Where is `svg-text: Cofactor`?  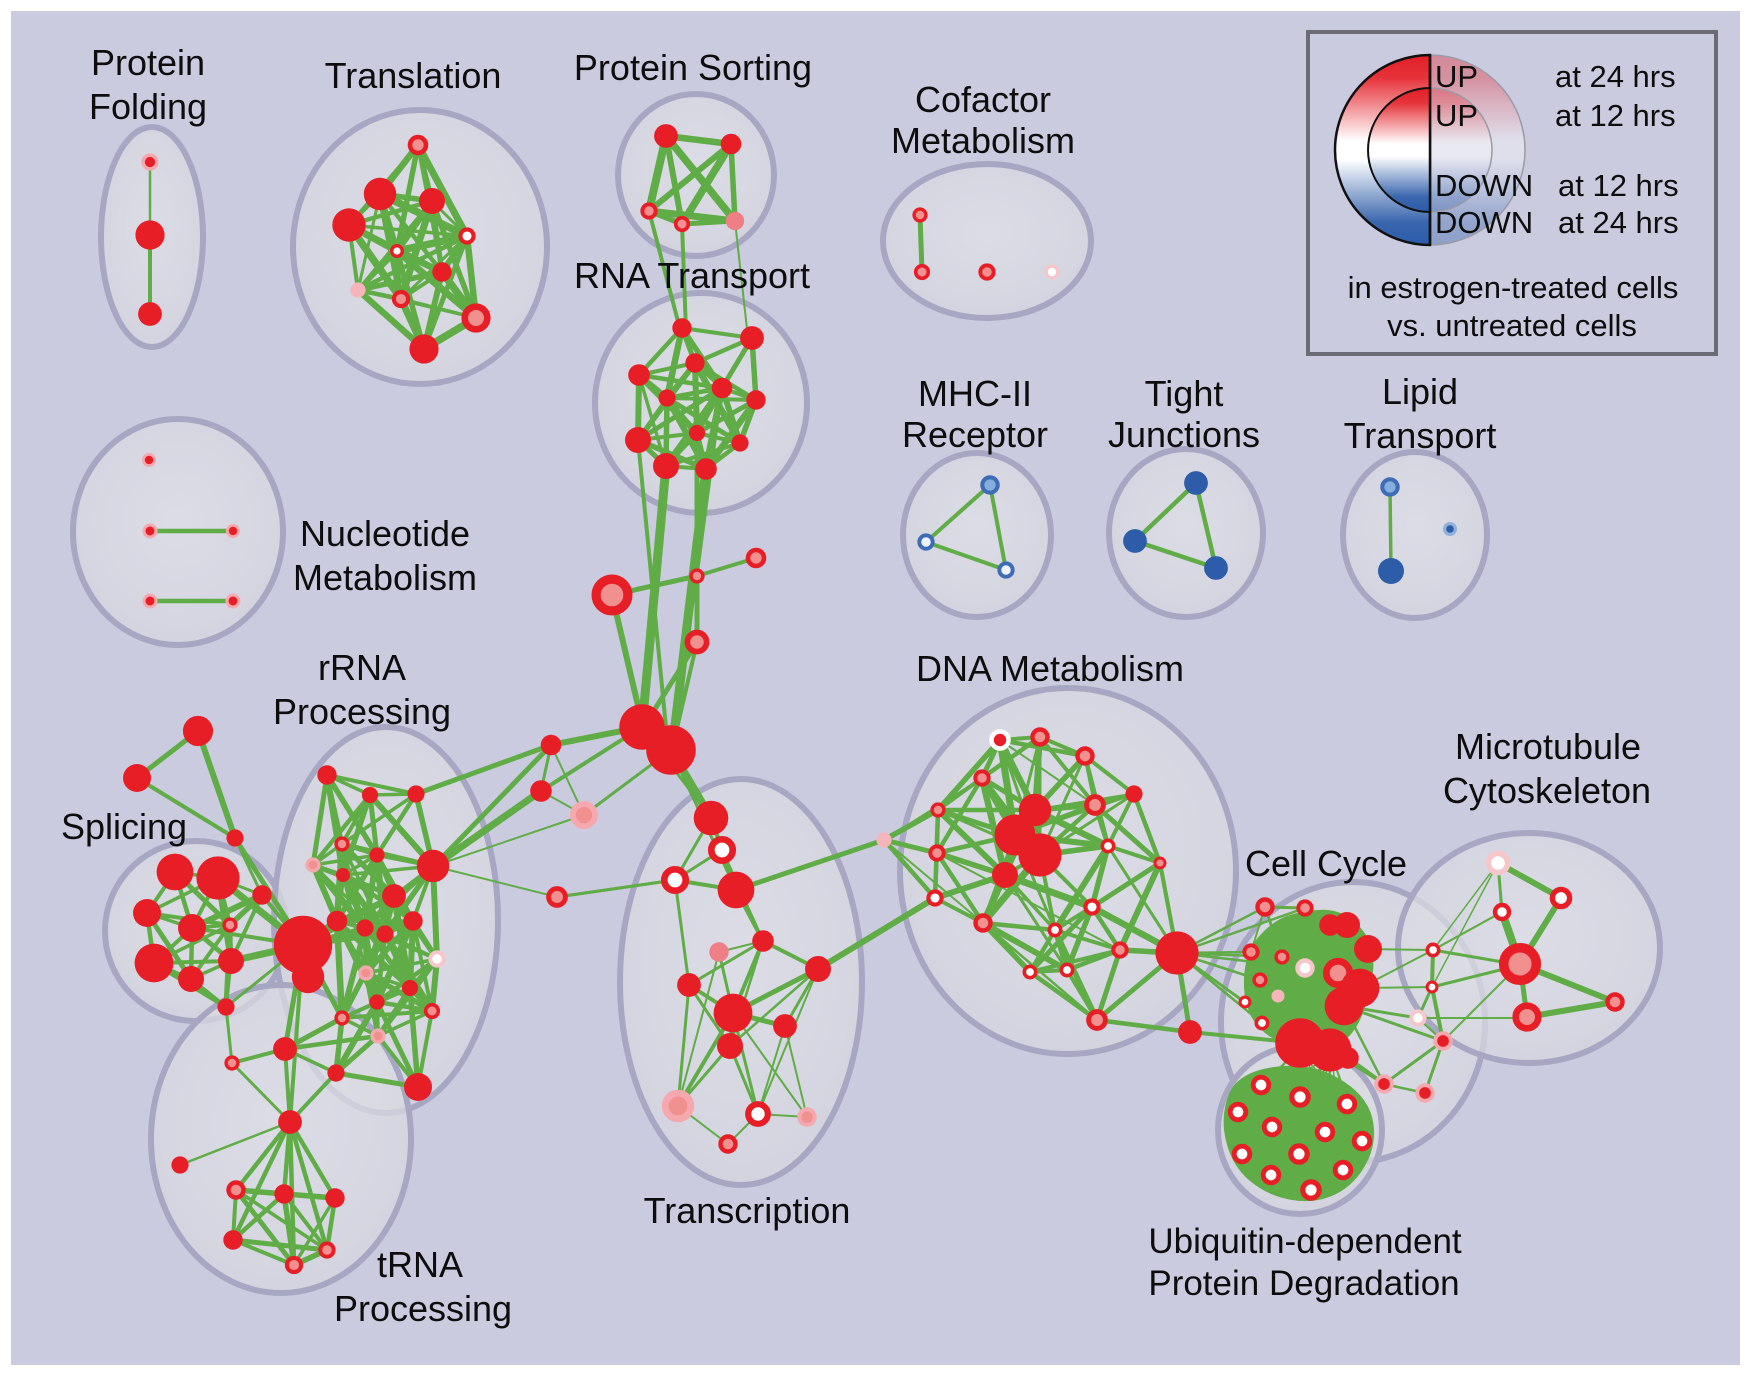
svg-text: Cofactor is located at coordinates (983, 99).